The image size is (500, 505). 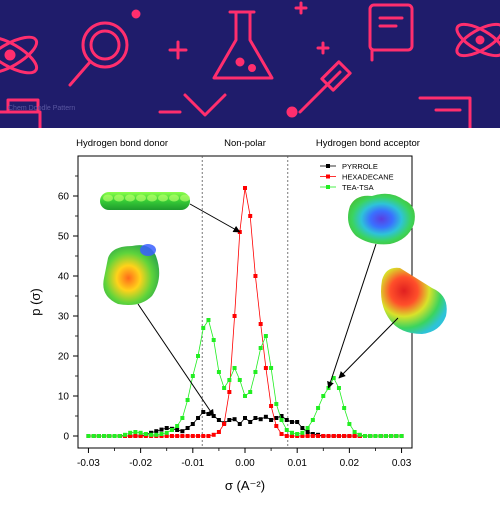 I want to click on y-tick-label: 10, so click(x=64, y=397).